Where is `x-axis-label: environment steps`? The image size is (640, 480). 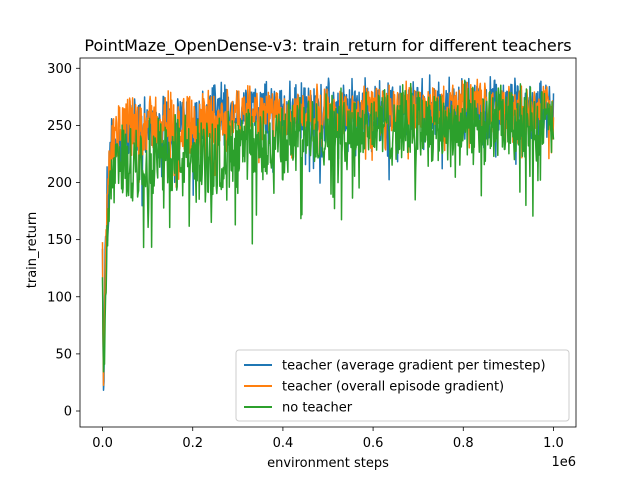
x-axis-label: environment steps is located at coordinates (328, 463).